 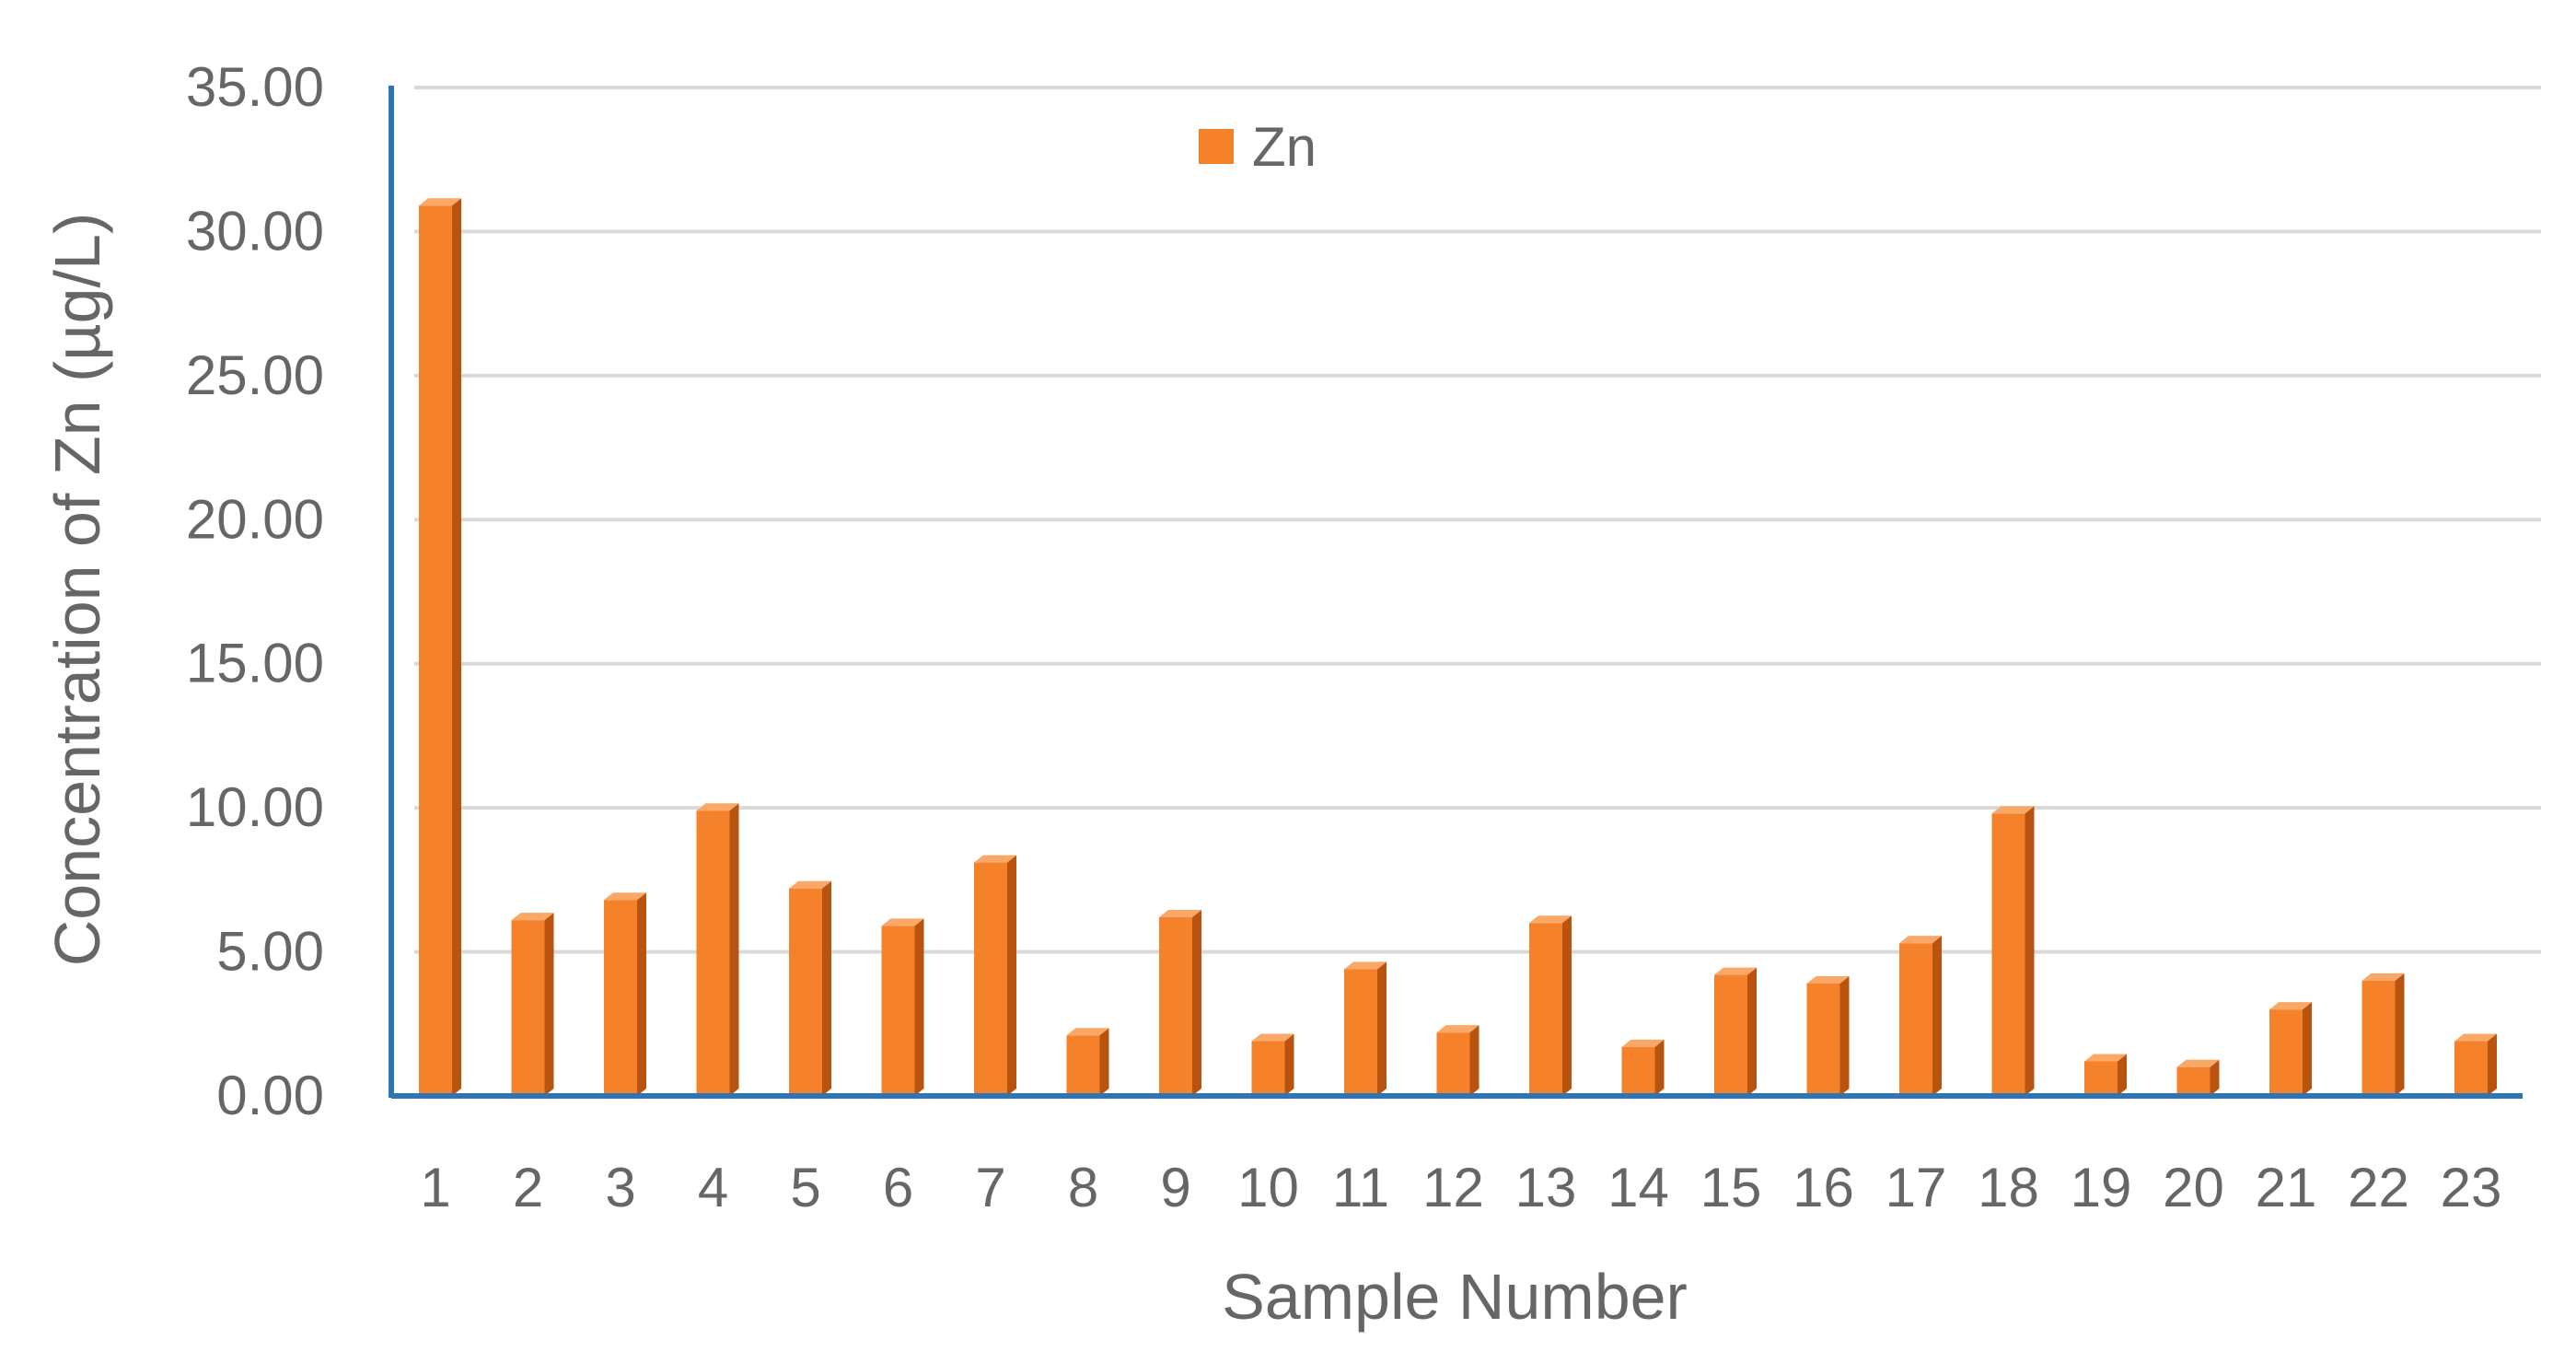 I want to click on legend: Zn, so click(x=1258, y=147).